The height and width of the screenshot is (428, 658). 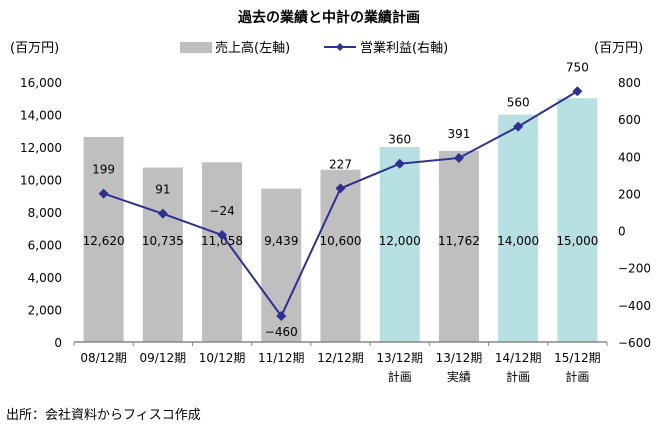 I want to click on sales-value-label: 11,058, so click(x=222, y=241).